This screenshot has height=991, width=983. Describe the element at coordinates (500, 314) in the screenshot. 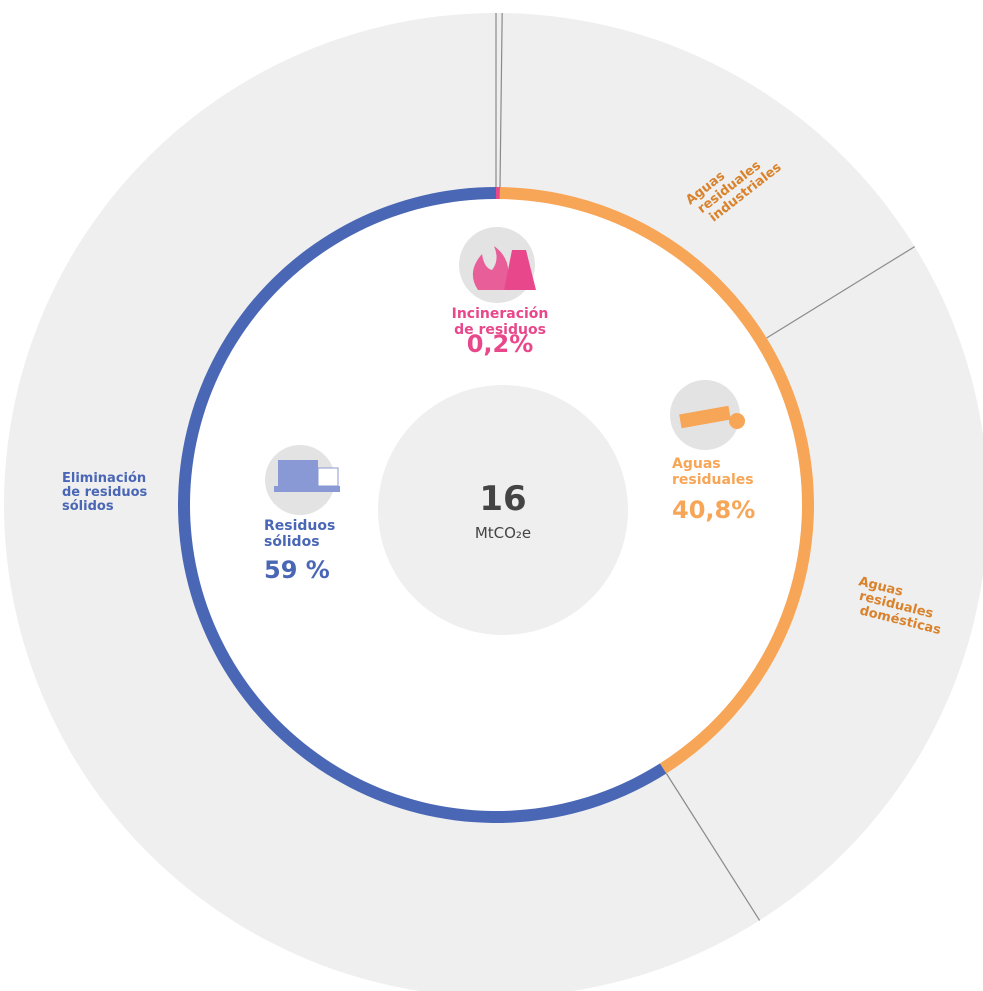

I see `category-label: Incineración` at that location.